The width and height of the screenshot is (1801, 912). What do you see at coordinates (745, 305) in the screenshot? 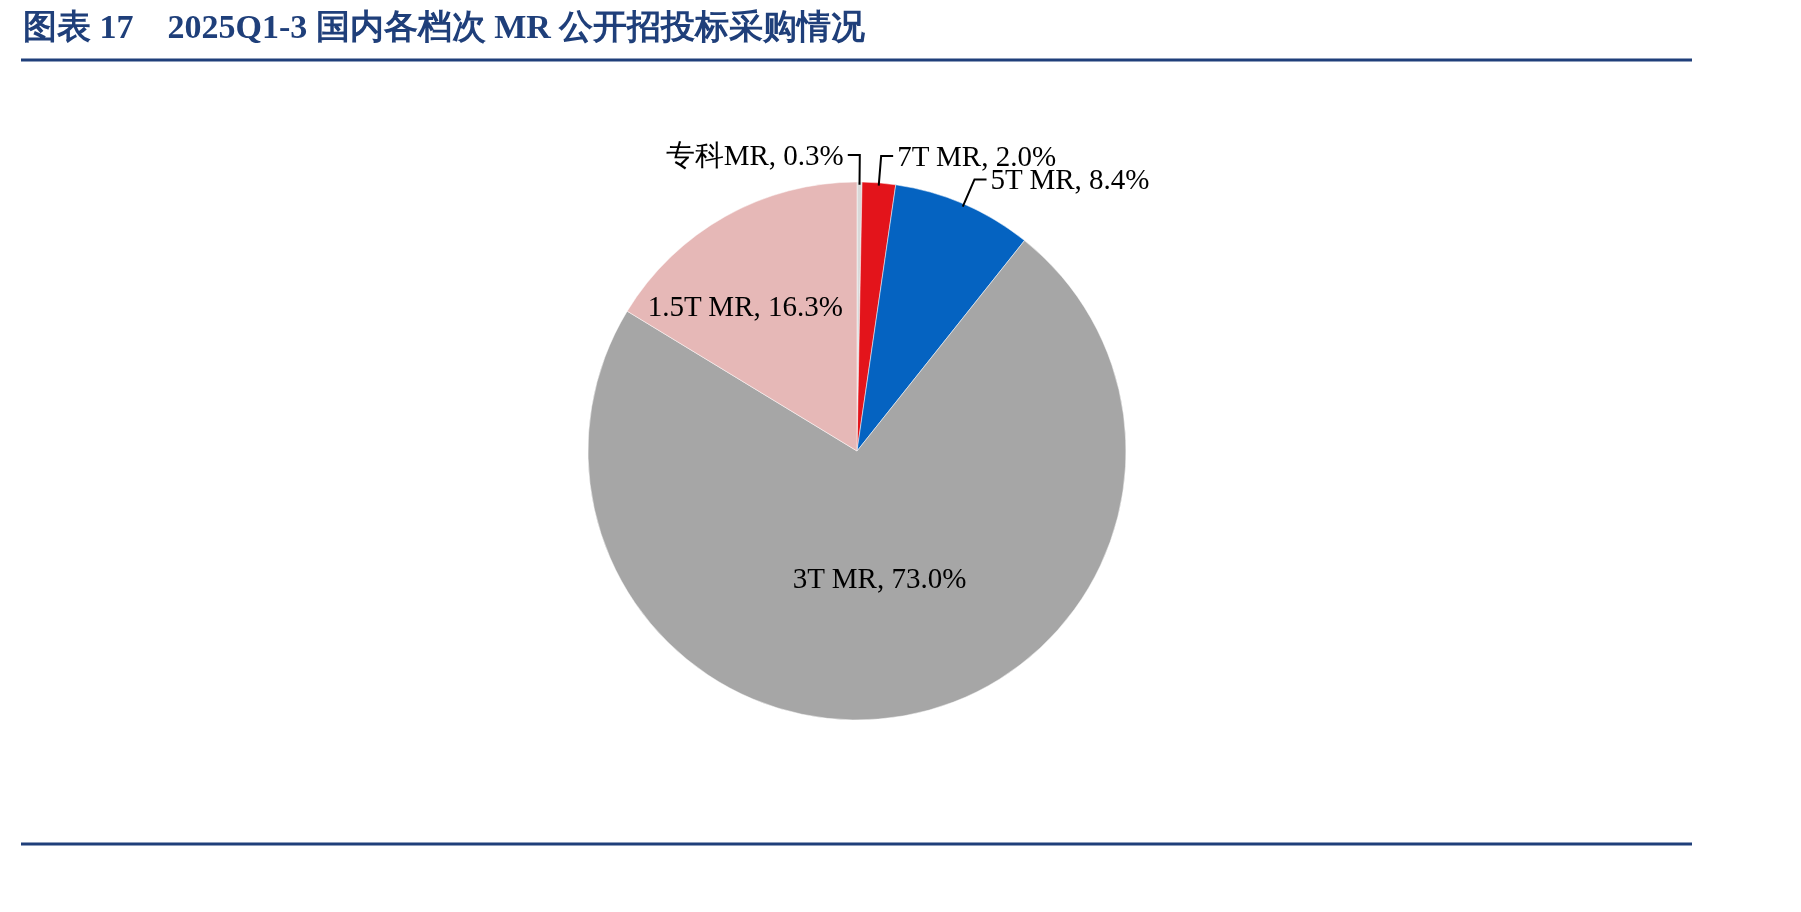
I see `slice-label: 1.5T MR, 16.3%` at bounding box center [745, 305].